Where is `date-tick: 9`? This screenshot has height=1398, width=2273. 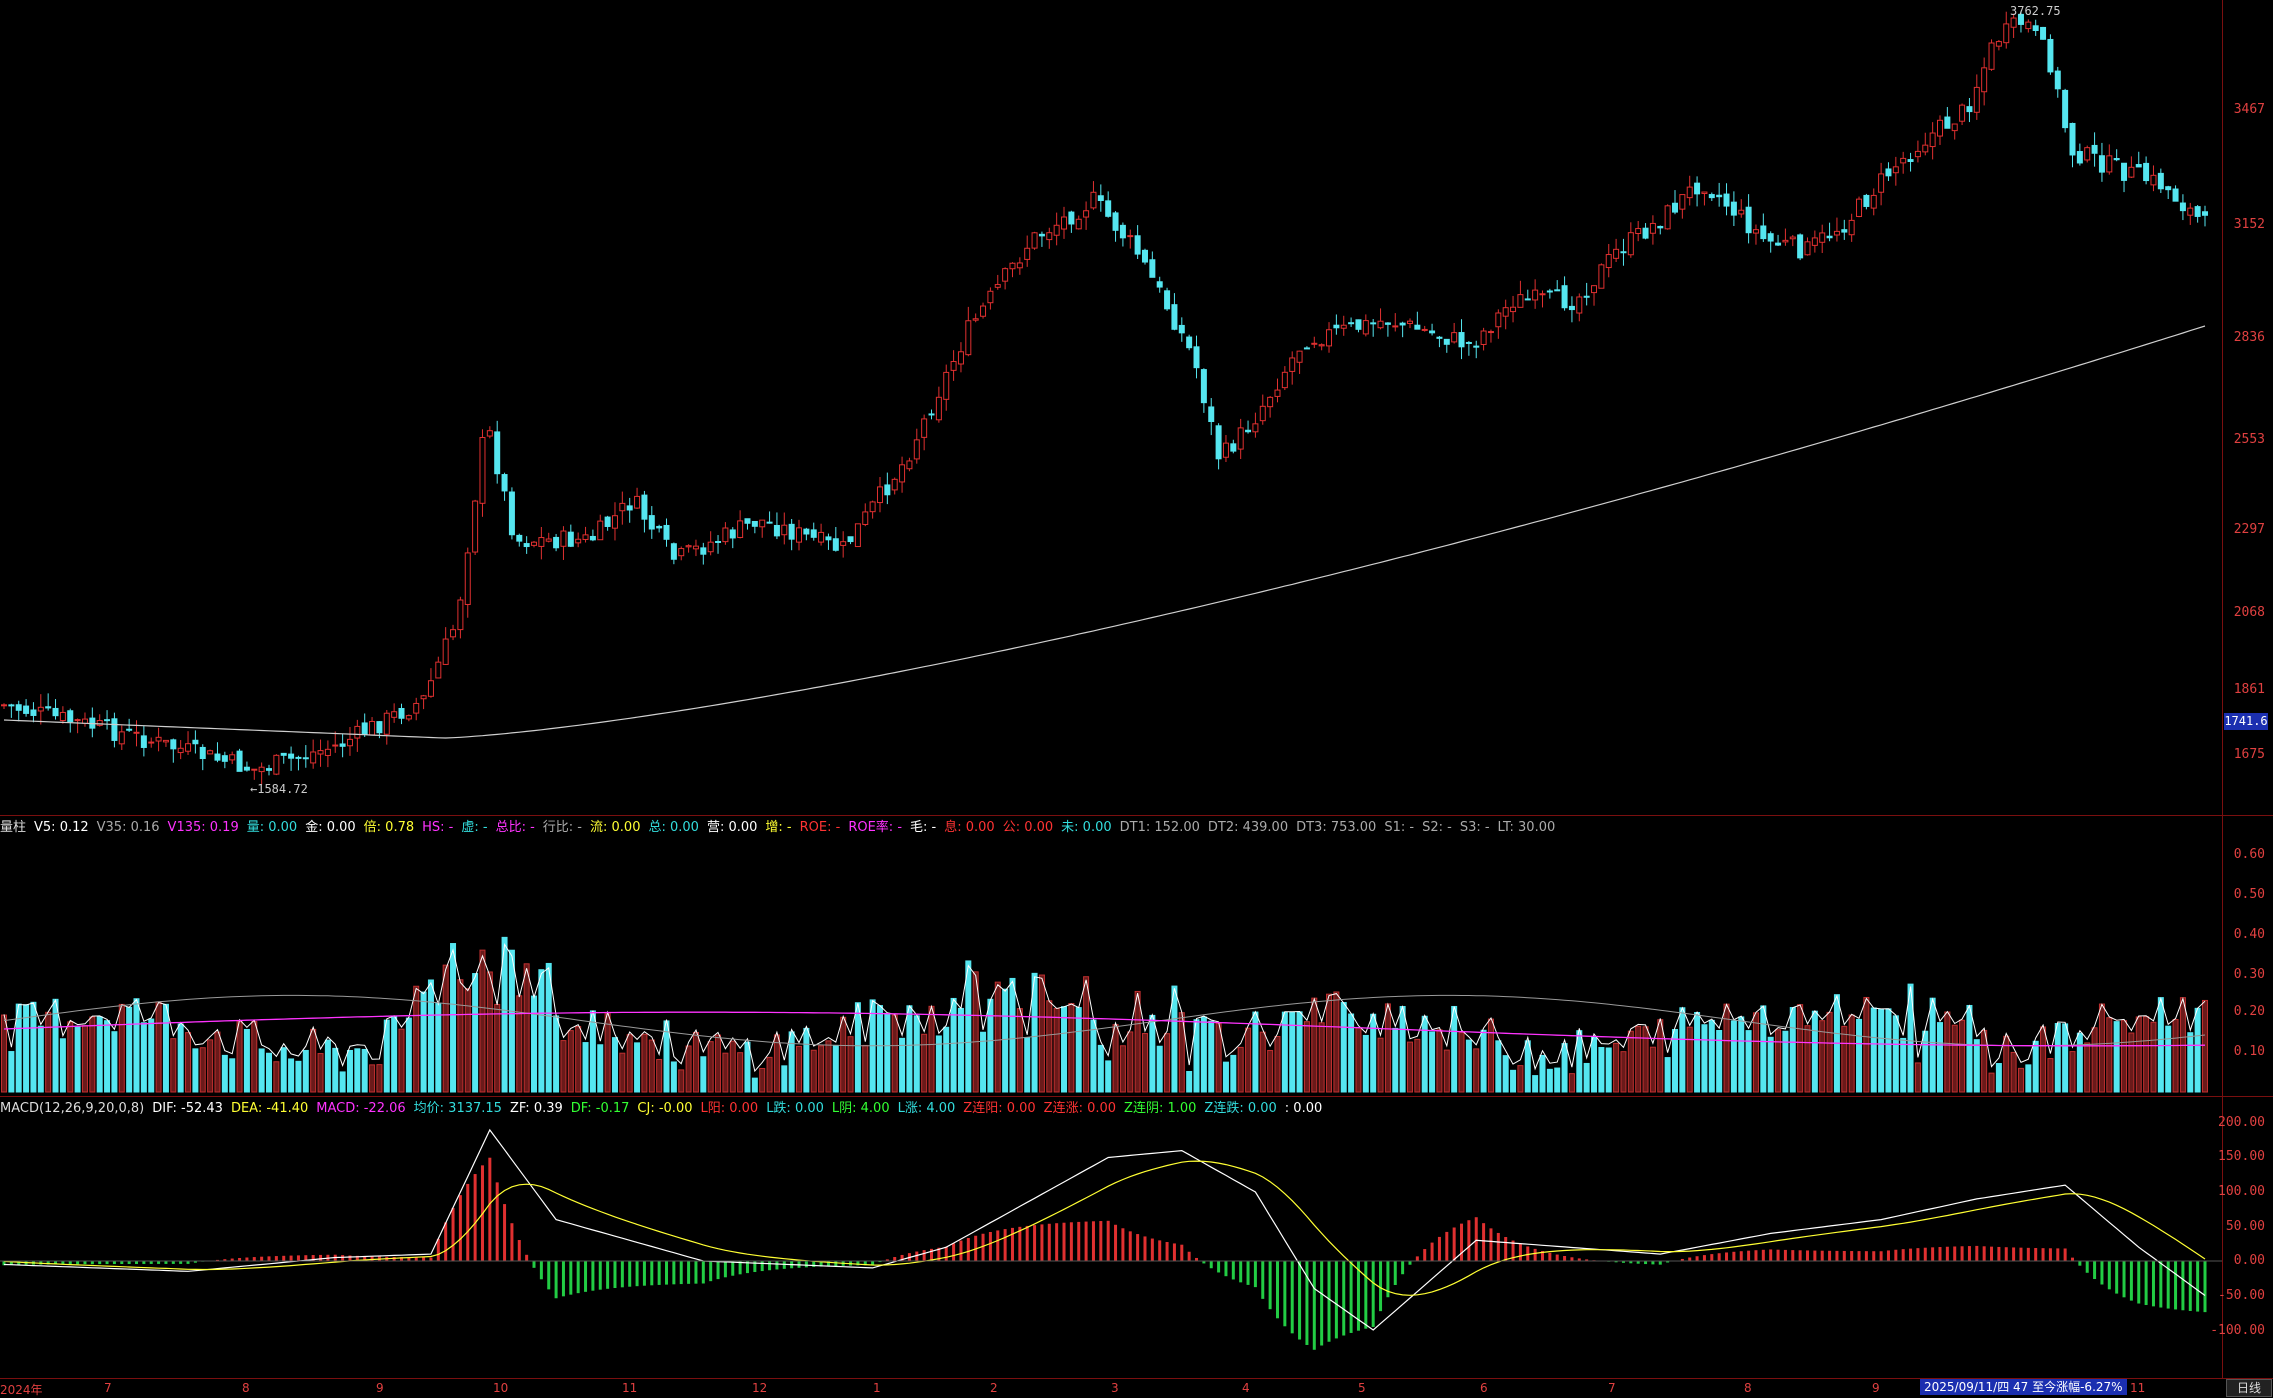
date-tick: 9 is located at coordinates (380, 1388).